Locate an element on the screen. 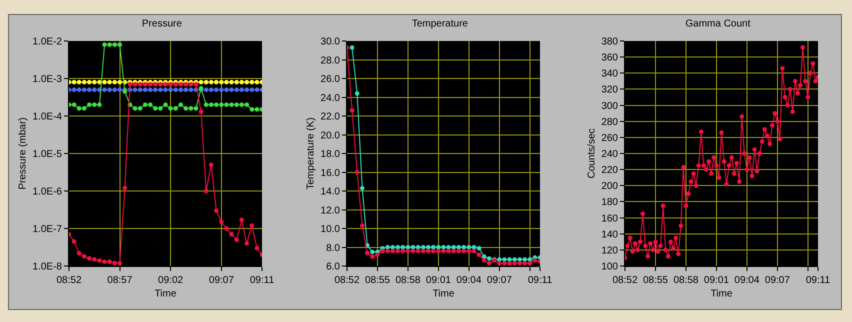 The height and width of the screenshot is (322, 852). x-tick-label: 09:01 is located at coordinates (717, 280).